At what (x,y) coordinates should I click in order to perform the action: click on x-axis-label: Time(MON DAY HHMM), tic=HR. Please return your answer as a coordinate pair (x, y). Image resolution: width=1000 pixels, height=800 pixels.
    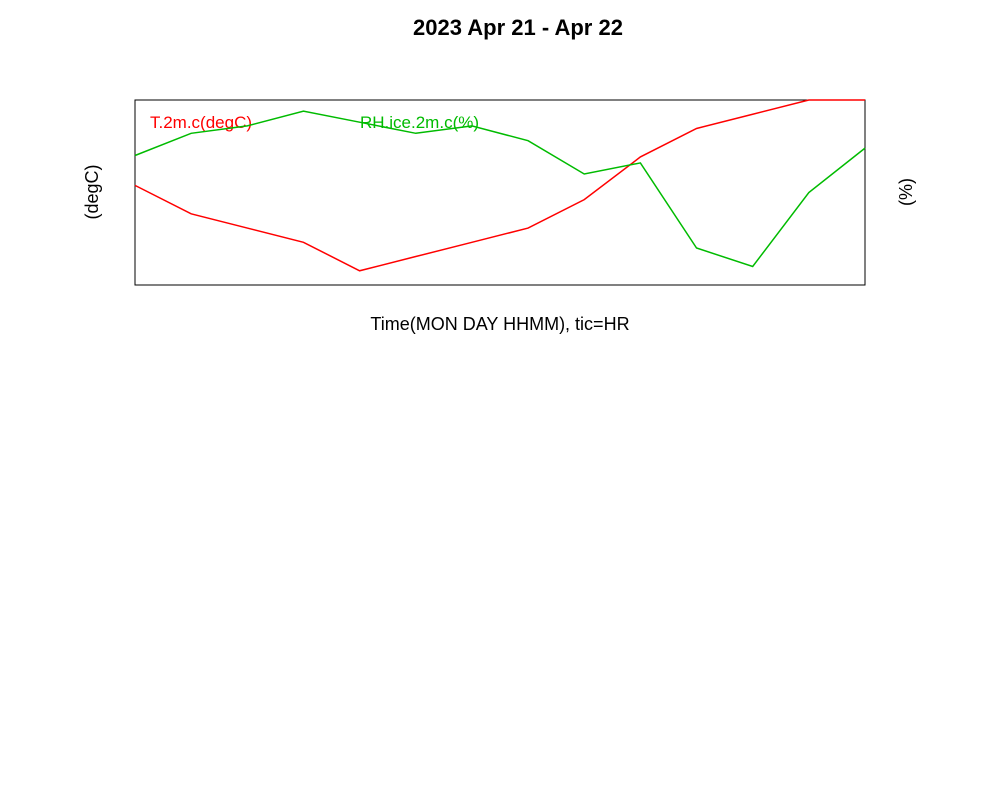
    Looking at the image, I should click on (499, 324).